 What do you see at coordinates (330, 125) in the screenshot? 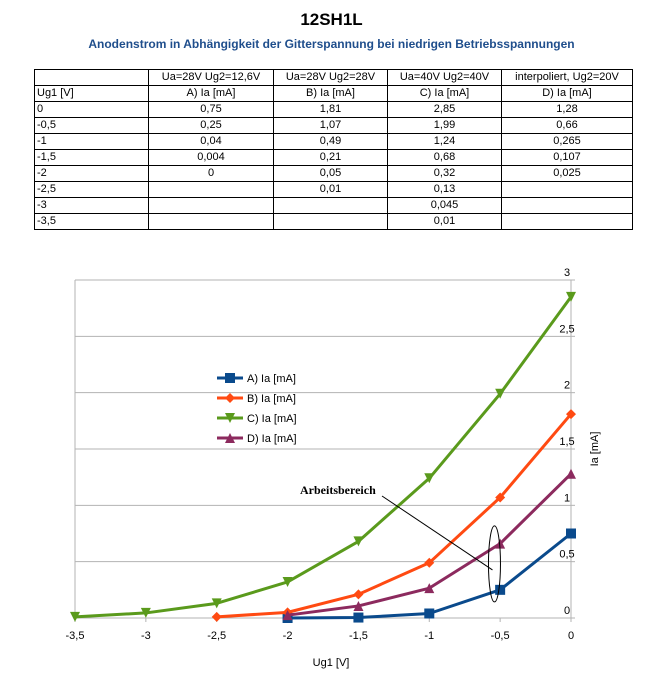
I see `table-cell: 1,07` at bounding box center [330, 125].